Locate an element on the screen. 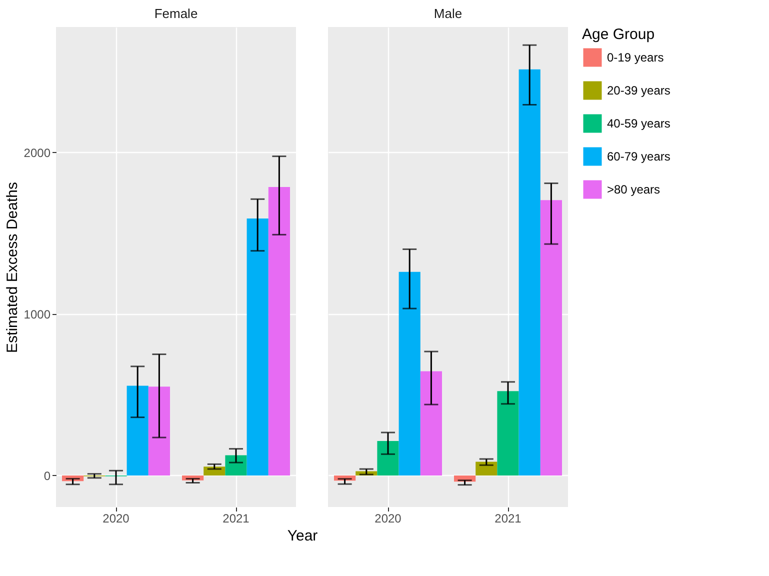 This screenshot has width=769, height=576. y-tick-label: 0 is located at coordinates (47, 475).